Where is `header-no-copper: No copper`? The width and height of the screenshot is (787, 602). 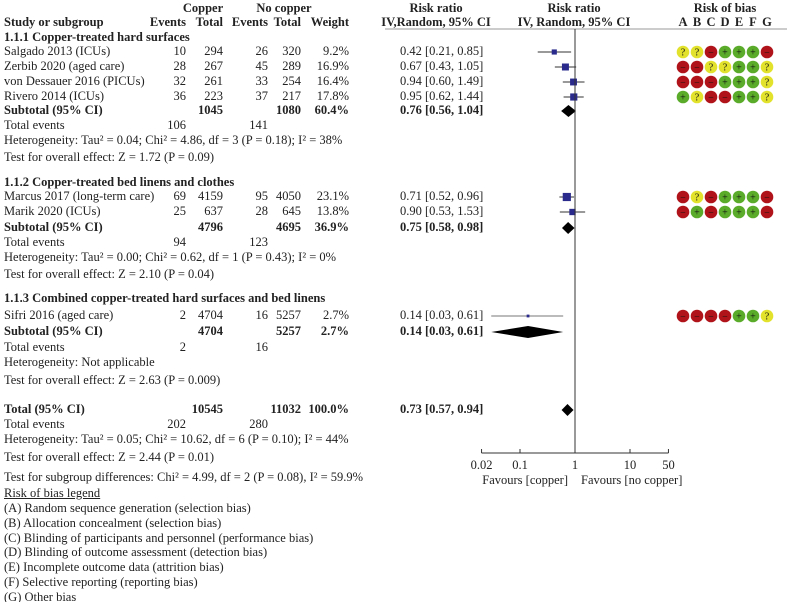
header-no-copper: No copper is located at coordinates (284, 8).